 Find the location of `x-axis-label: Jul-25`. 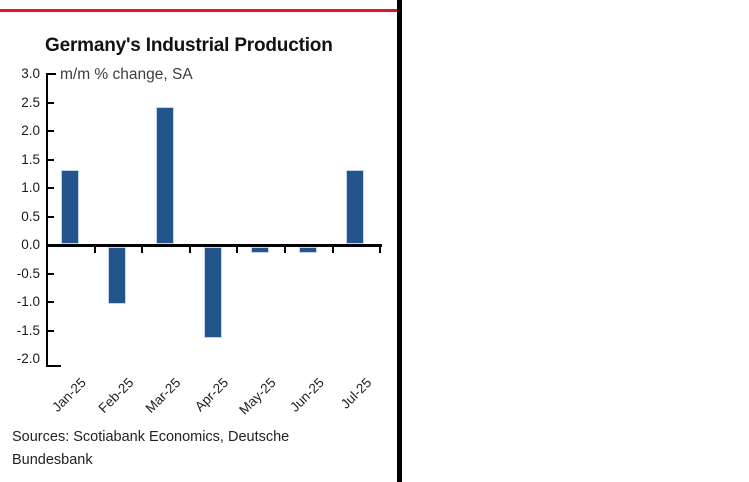

x-axis-label: Jul-25 is located at coordinates (356, 393).